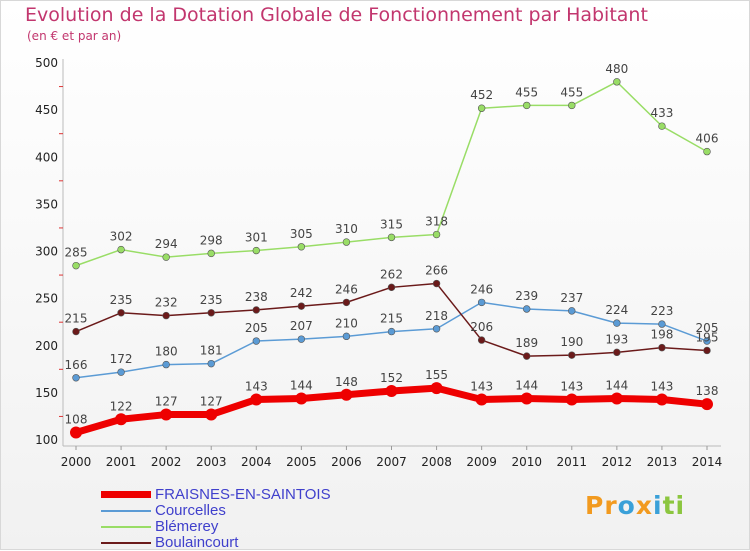 Image resolution: width=750 pixels, height=551 pixels. Describe the element at coordinates (572, 462) in the screenshot. I see `x-tick-label: 2011` at that location.